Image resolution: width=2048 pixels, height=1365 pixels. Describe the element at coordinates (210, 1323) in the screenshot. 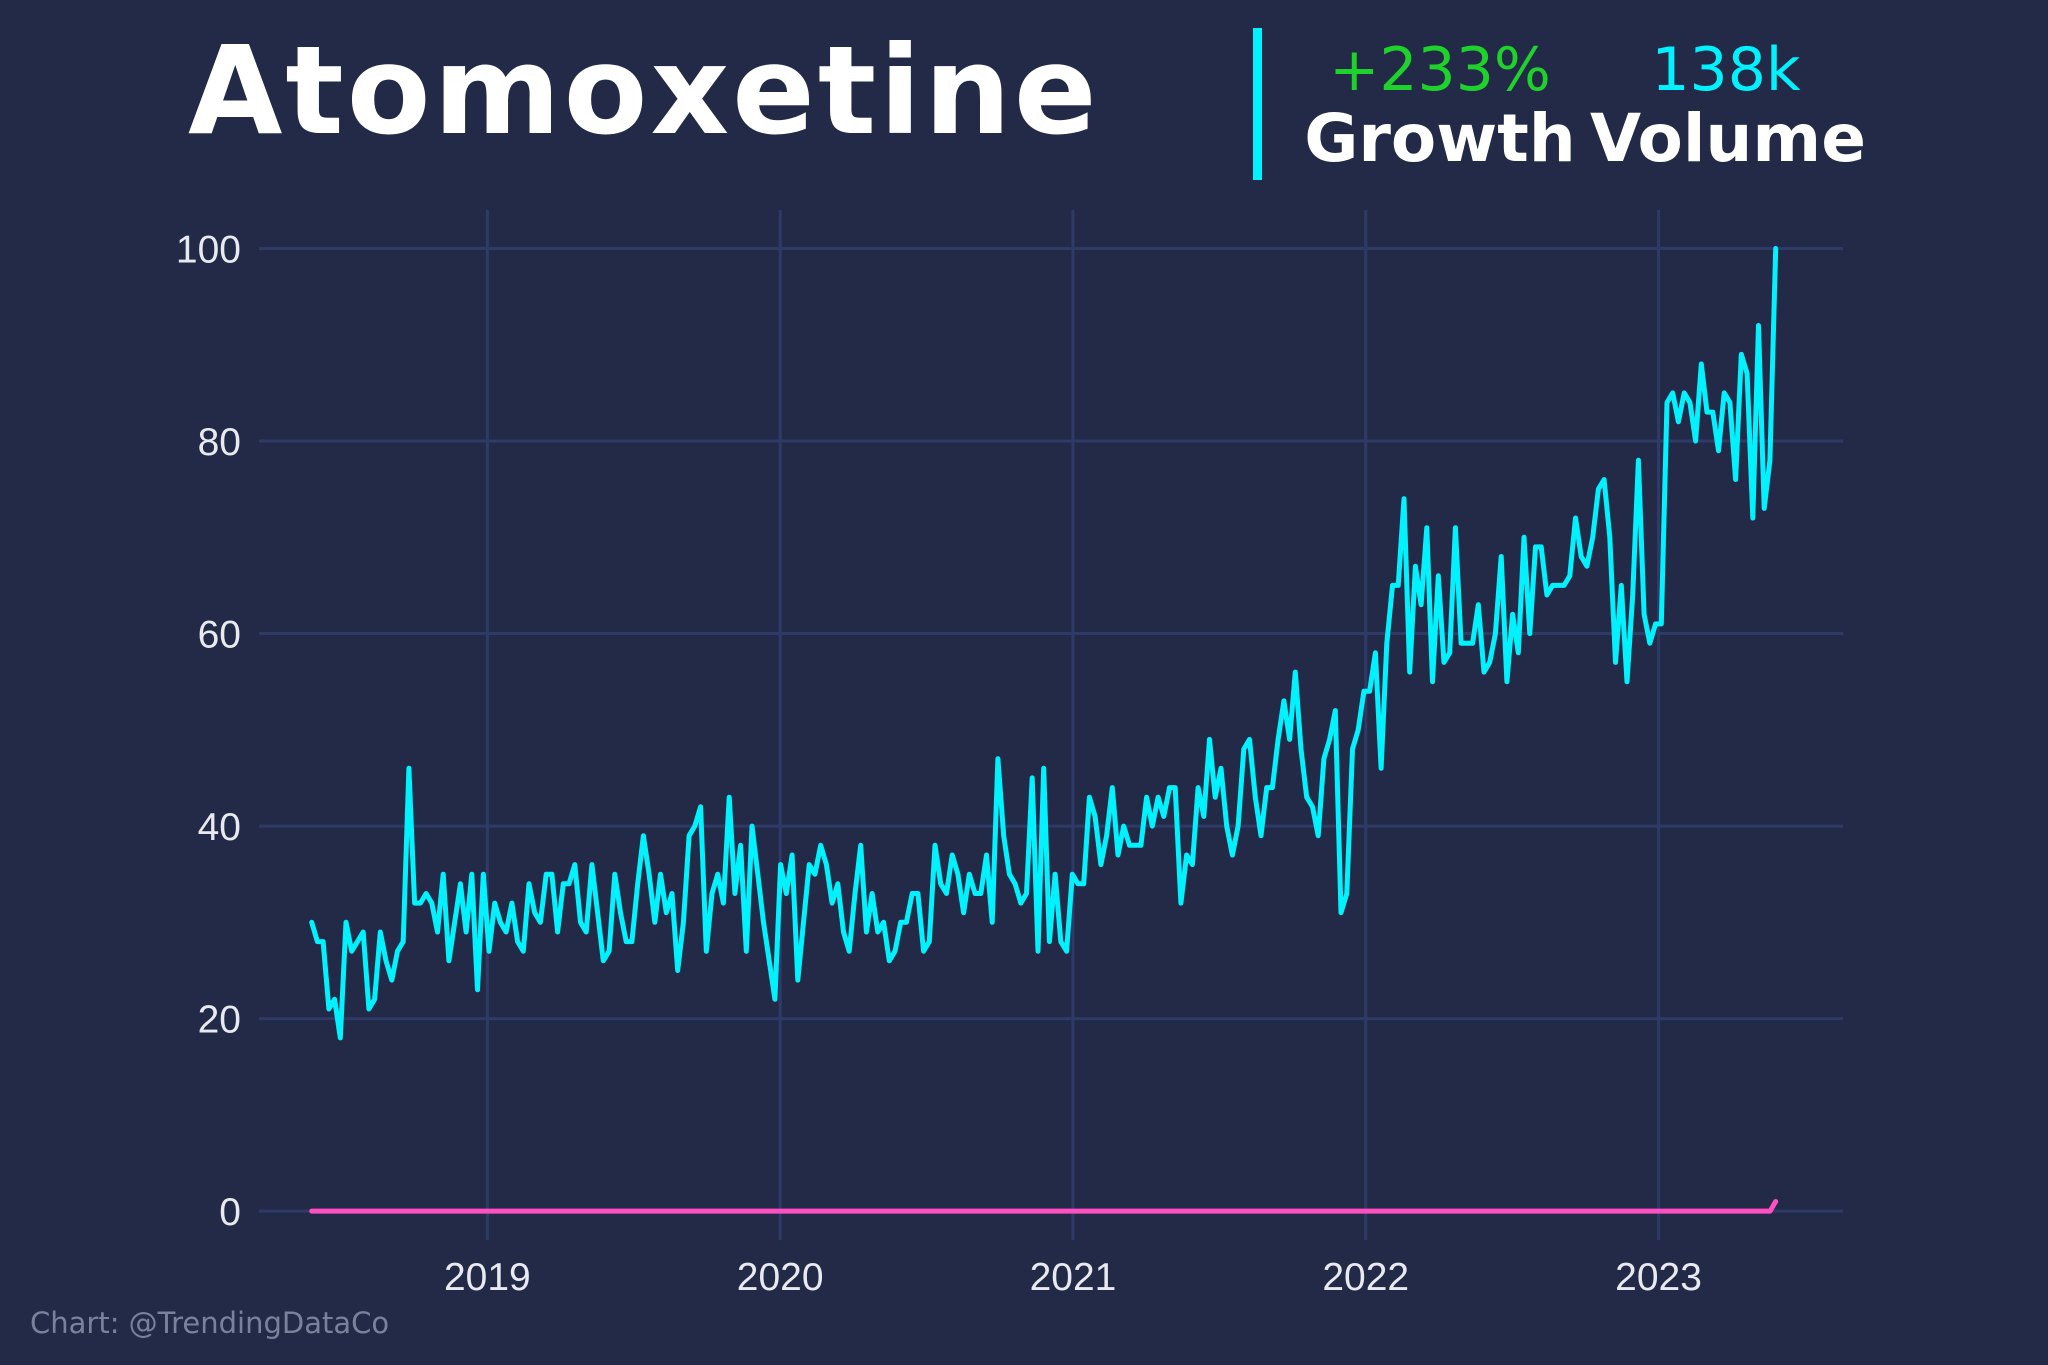

I see `chart-credit: Chart: @TrendingDataCo` at that location.